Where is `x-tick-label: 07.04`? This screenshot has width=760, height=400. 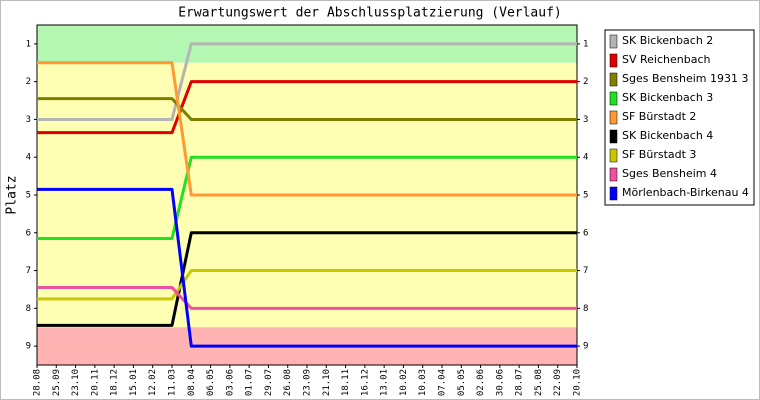
x-tick-label: 07.04 is located at coordinates (443, 382).